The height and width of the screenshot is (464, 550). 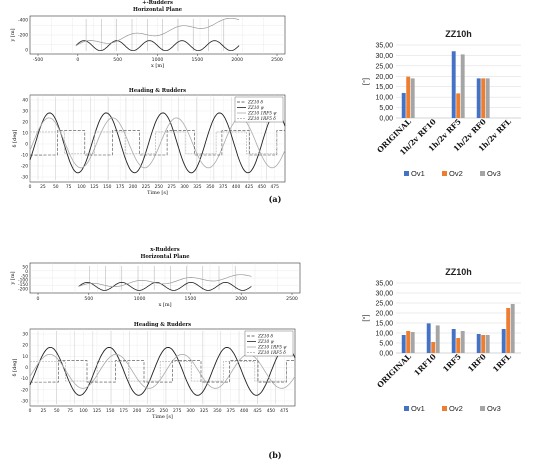 What do you see at coordinates (24, 276) in the screenshot?
I see `y-tick-label: -50` at bounding box center [24, 276].